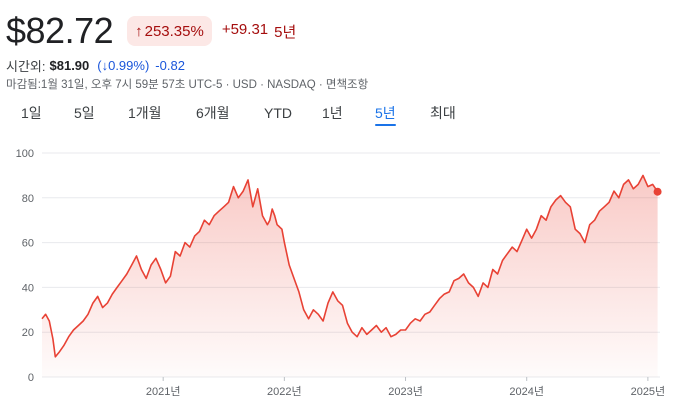 The height and width of the screenshot is (414, 677). What do you see at coordinates (31, 378) in the screenshot?
I see `y-tick-label: 0` at bounding box center [31, 378].